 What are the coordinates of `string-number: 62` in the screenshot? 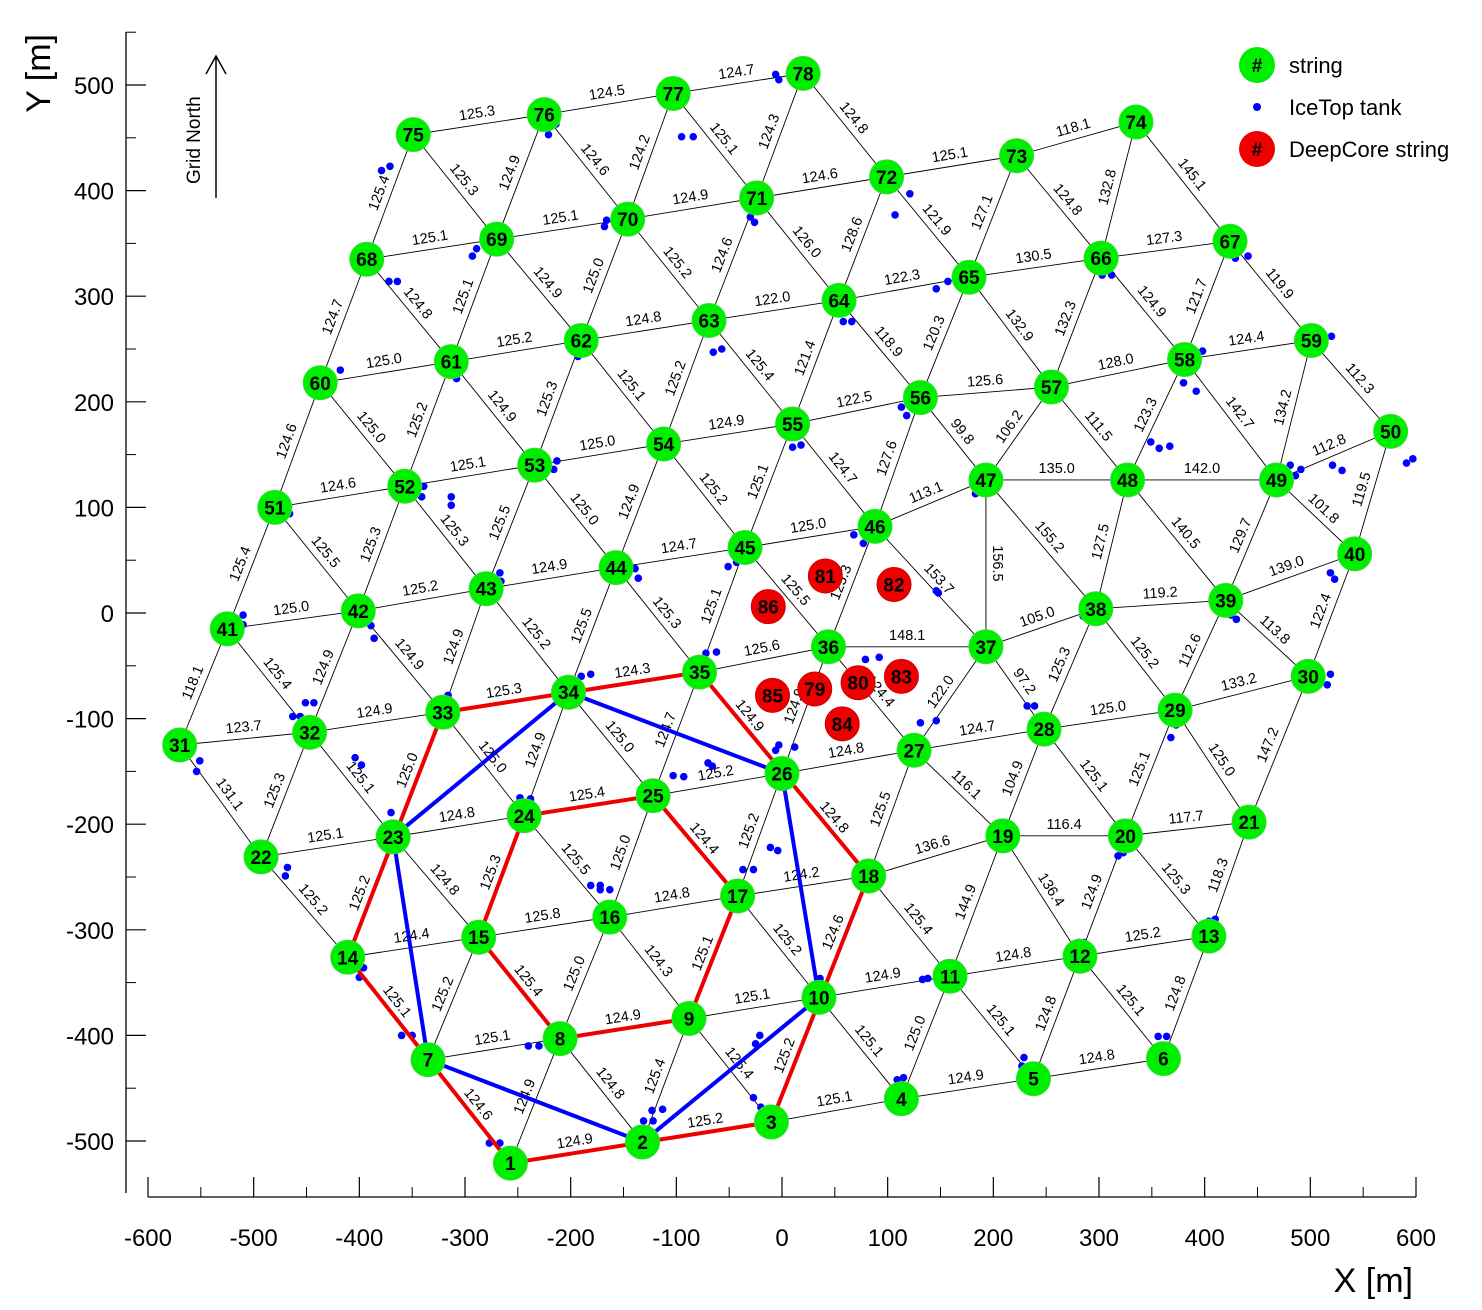 It's located at (581, 342).